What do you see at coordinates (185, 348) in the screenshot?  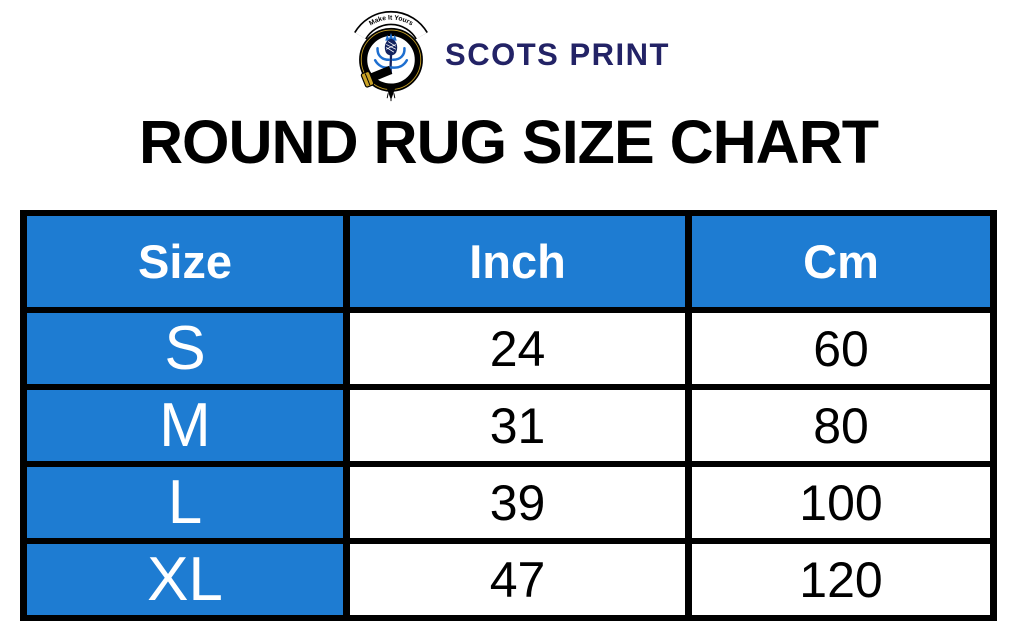 I see `size-cell: S` at bounding box center [185, 348].